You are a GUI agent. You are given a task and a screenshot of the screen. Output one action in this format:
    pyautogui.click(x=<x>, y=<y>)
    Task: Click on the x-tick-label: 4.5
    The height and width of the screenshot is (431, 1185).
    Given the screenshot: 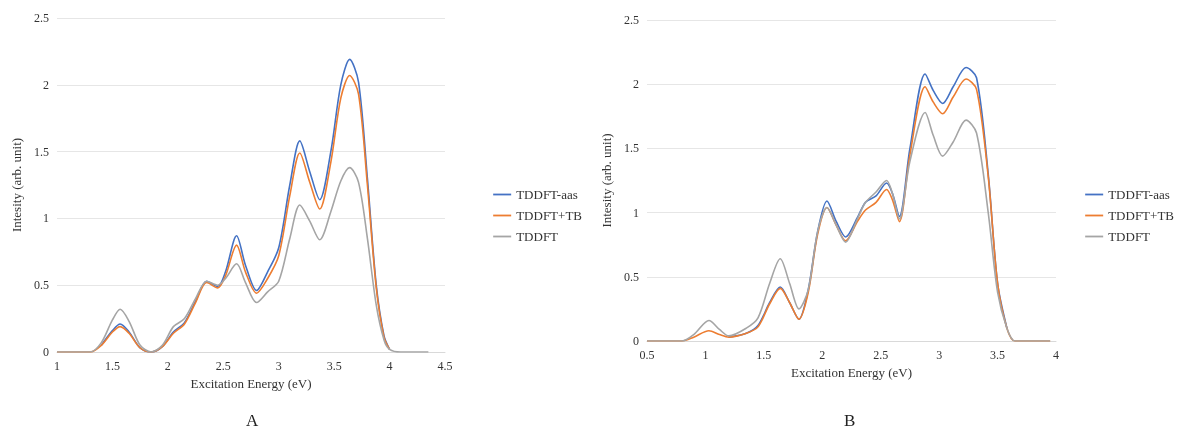 What is the action you would take?
    pyautogui.click(x=445, y=366)
    